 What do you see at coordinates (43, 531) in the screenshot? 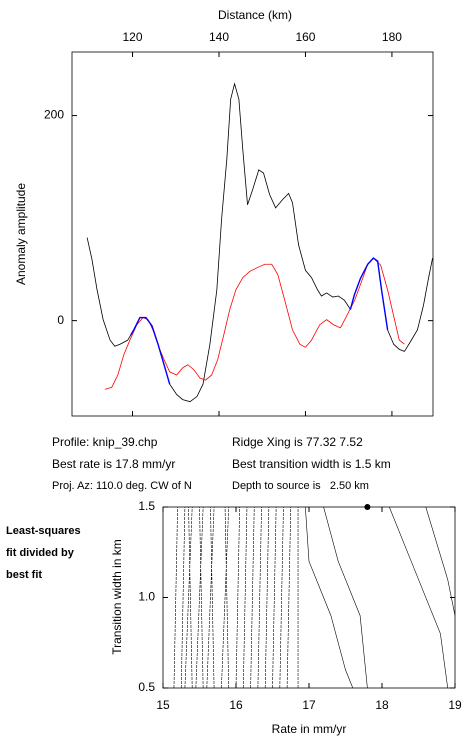
I see `side-note: Least-squares` at bounding box center [43, 531].